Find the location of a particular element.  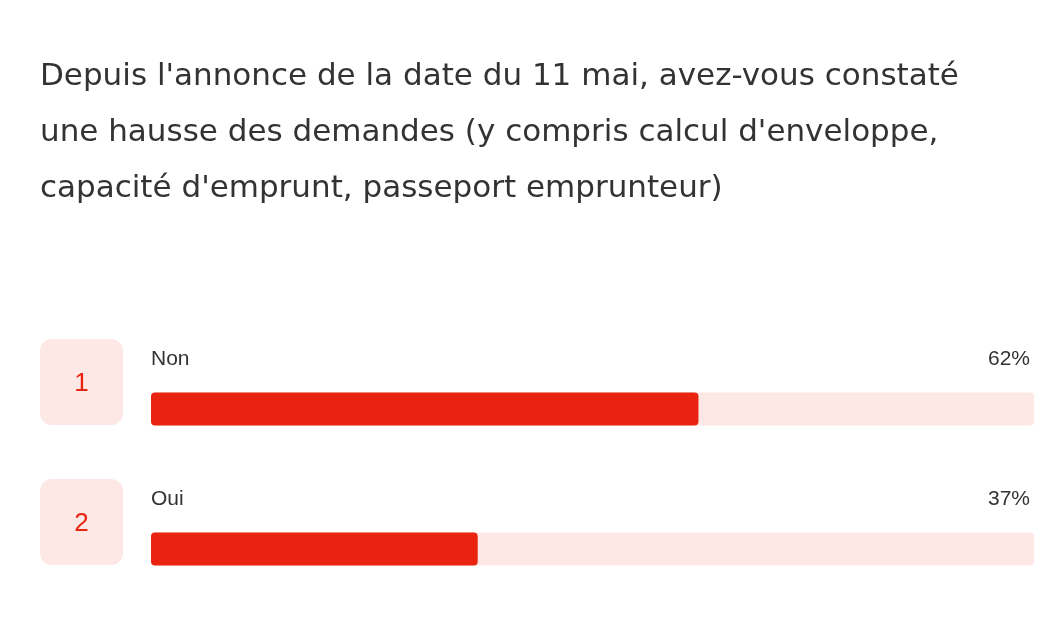

y-tick-label: Non is located at coordinates (170, 358).